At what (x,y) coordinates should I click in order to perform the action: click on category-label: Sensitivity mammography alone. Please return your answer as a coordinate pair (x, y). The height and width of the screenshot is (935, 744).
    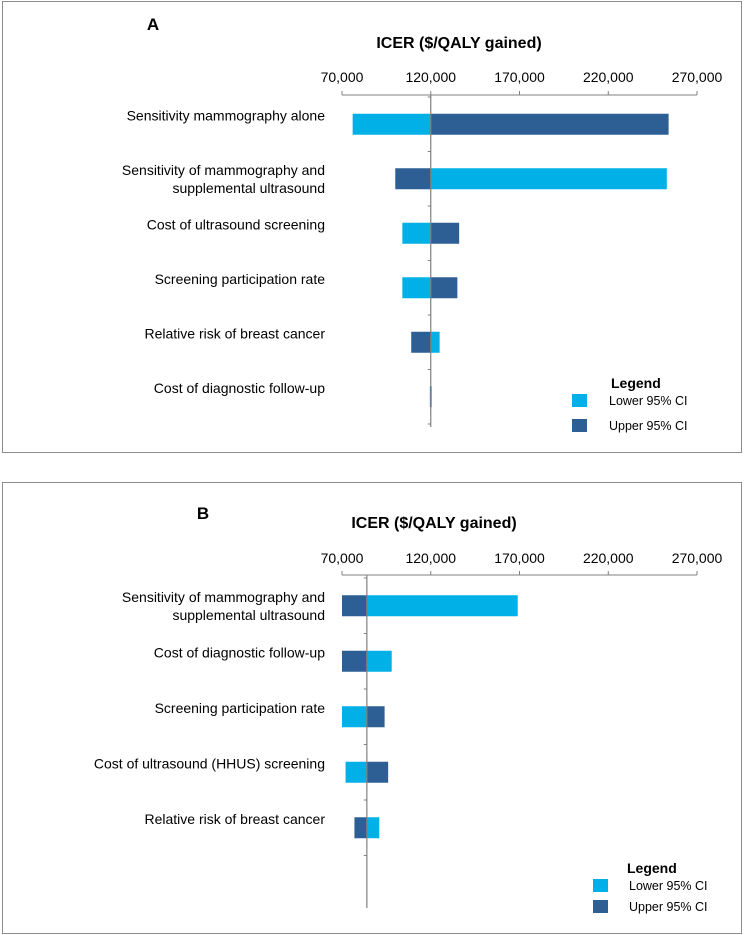
    Looking at the image, I should click on (226, 115).